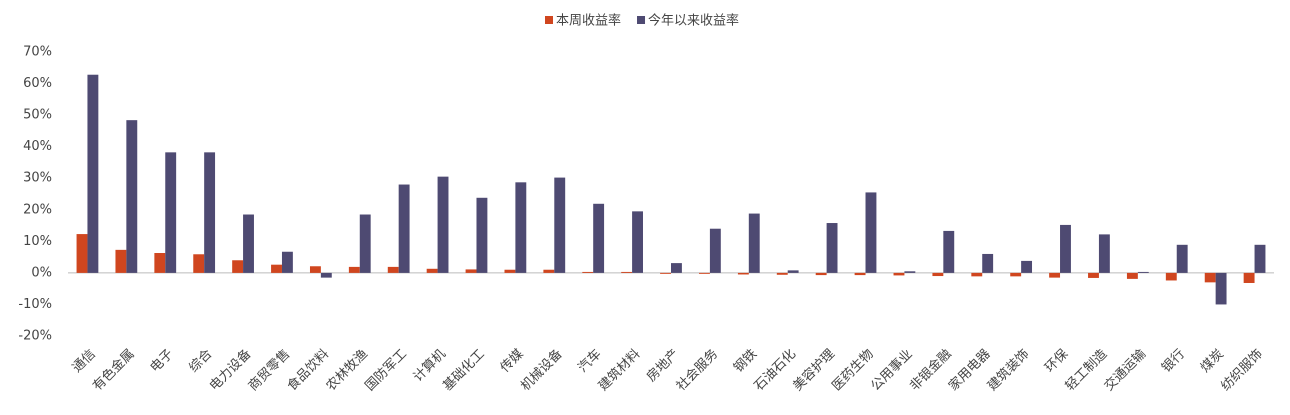 This screenshot has height=415, width=1290. I want to click on x-tick-label: 公用事业, so click(891, 370).